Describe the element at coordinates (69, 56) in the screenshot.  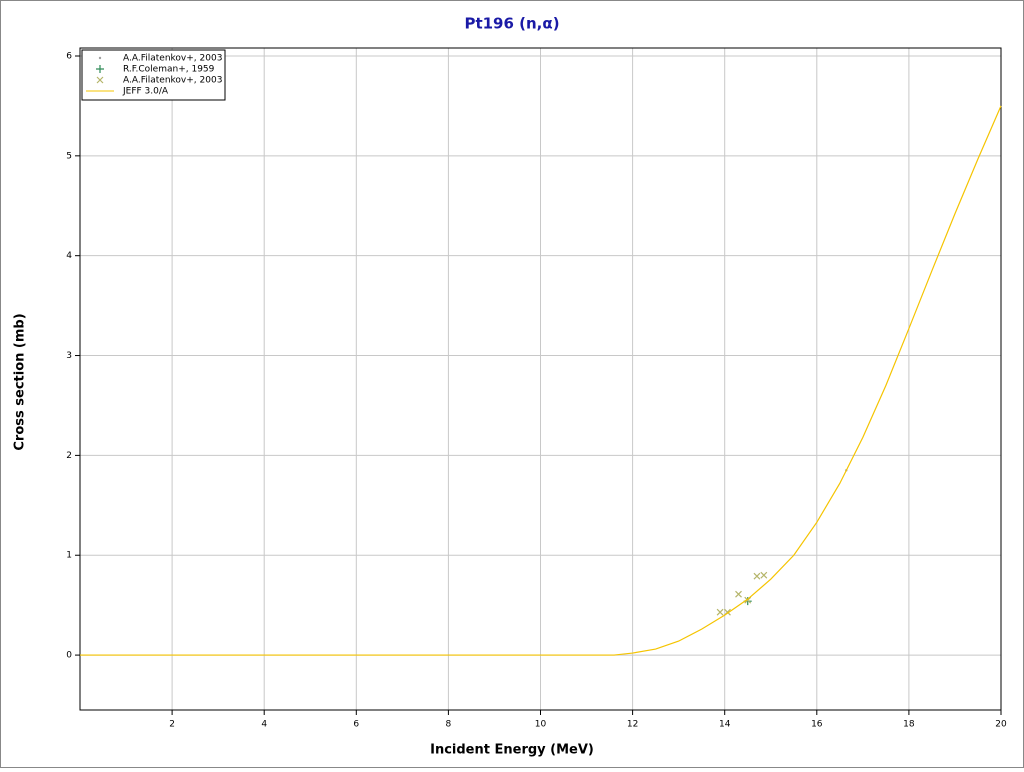
I see `y-tick-label: 6` at that location.